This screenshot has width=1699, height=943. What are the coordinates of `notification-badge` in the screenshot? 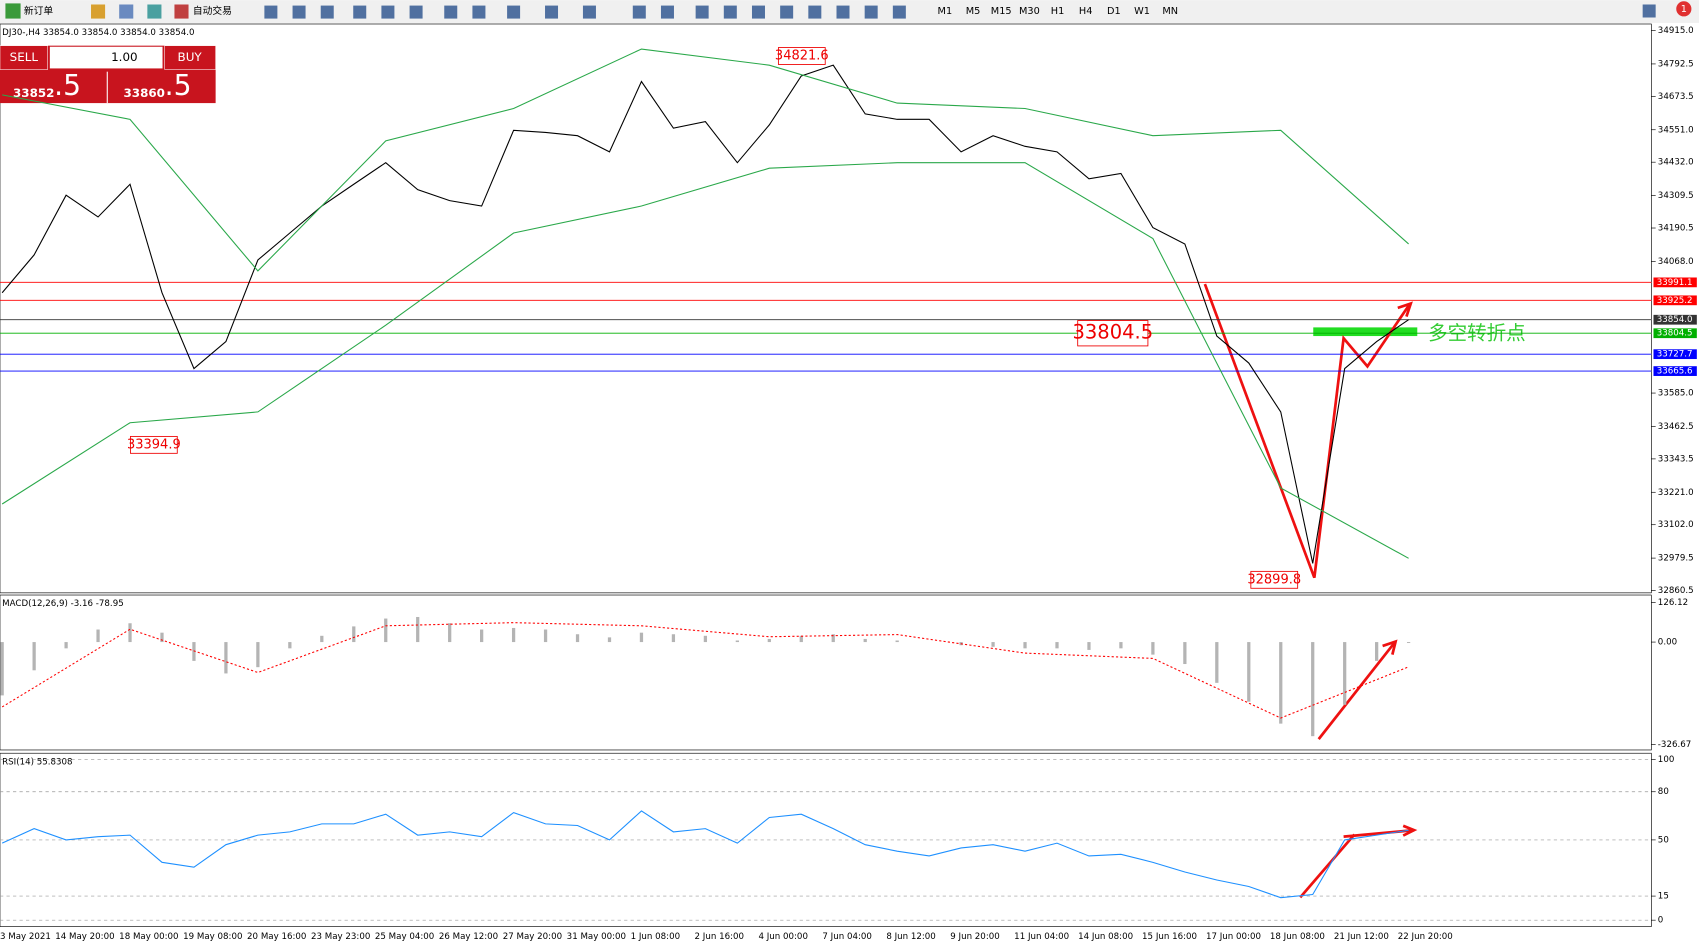 It's located at (1684, 9).